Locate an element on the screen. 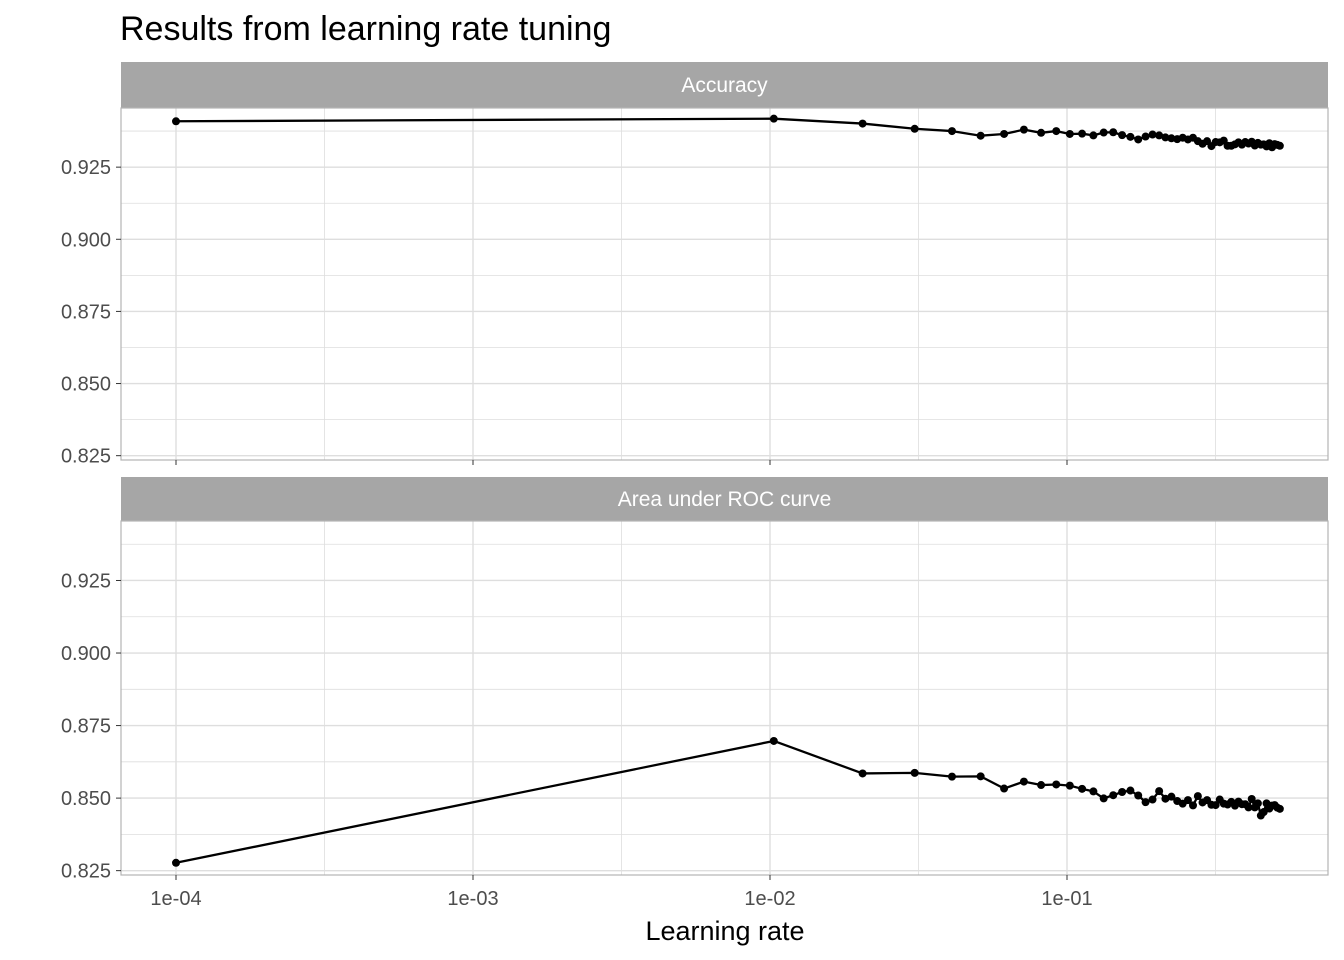  facet-strip-label: Area under ROC curve is located at coordinates (725, 499).